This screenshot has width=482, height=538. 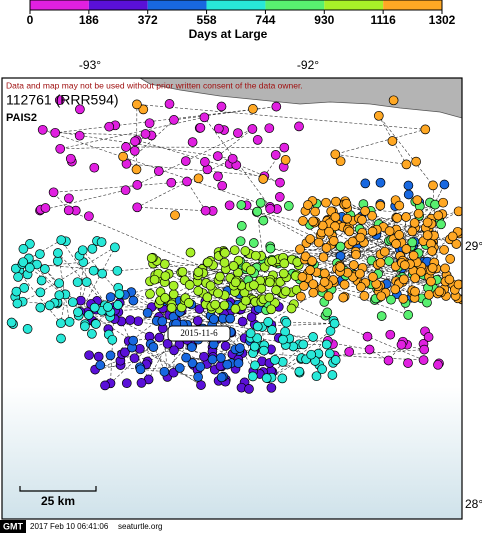 I want to click on timestamp: 2017 Feb 10 06:41:06, so click(x=69, y=526).